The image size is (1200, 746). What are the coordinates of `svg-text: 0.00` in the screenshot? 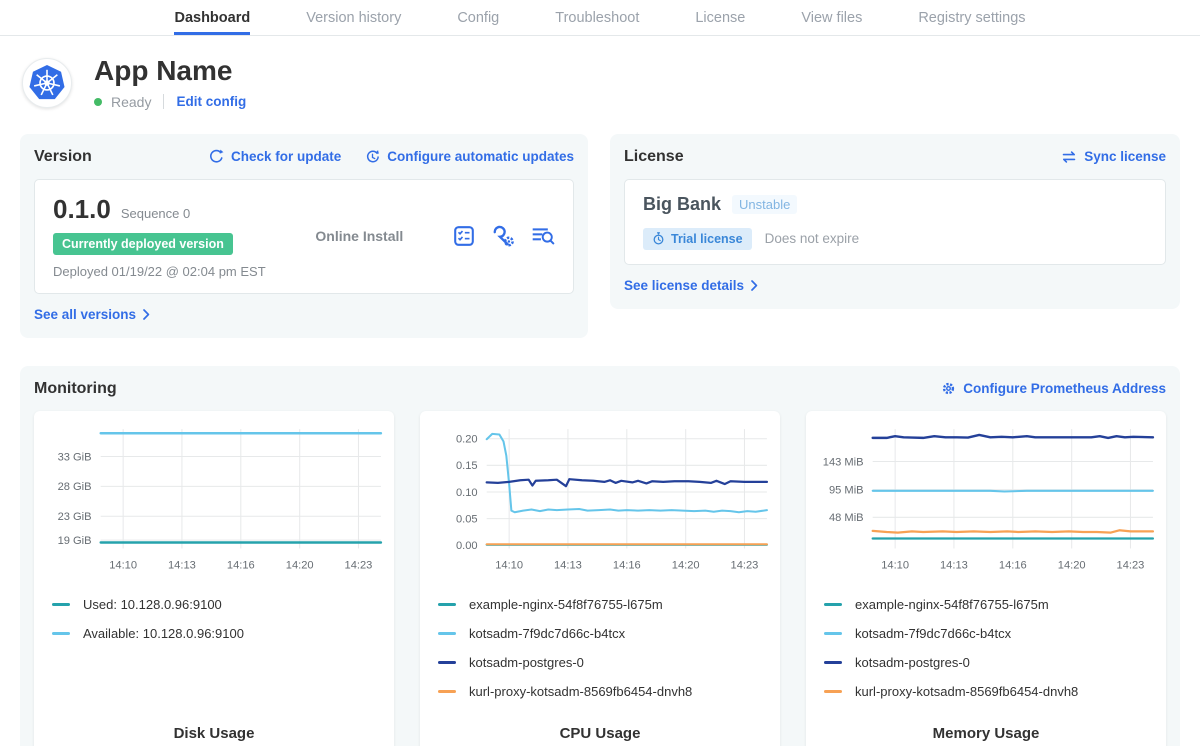 It's located at (467, 546).